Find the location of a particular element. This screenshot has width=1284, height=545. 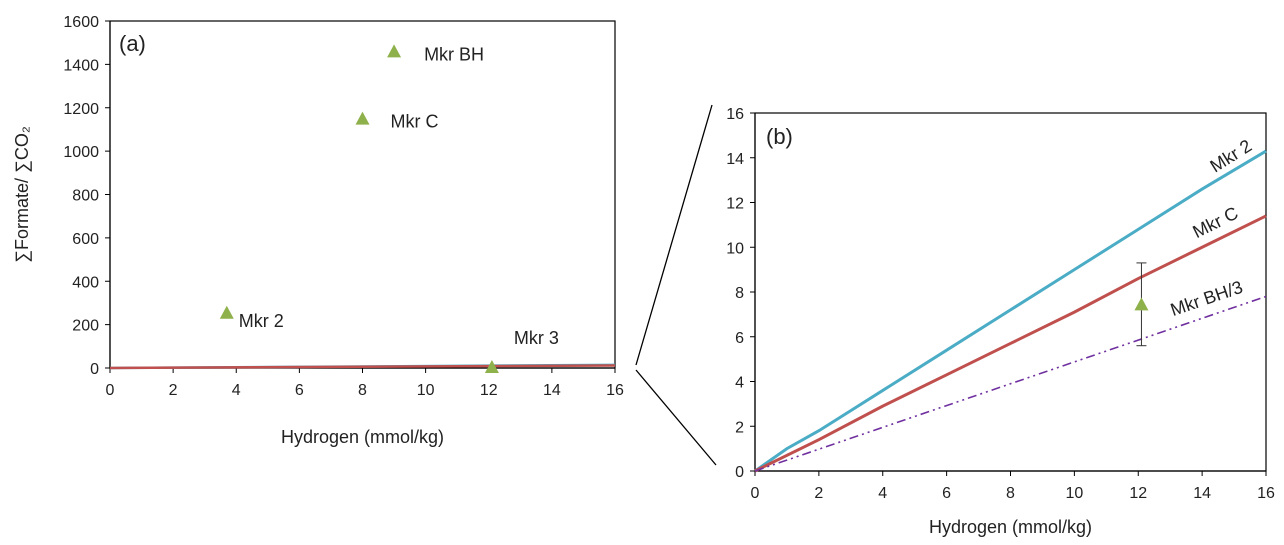

y-tick-label-a: 400 is located at coordinates (85, 282).